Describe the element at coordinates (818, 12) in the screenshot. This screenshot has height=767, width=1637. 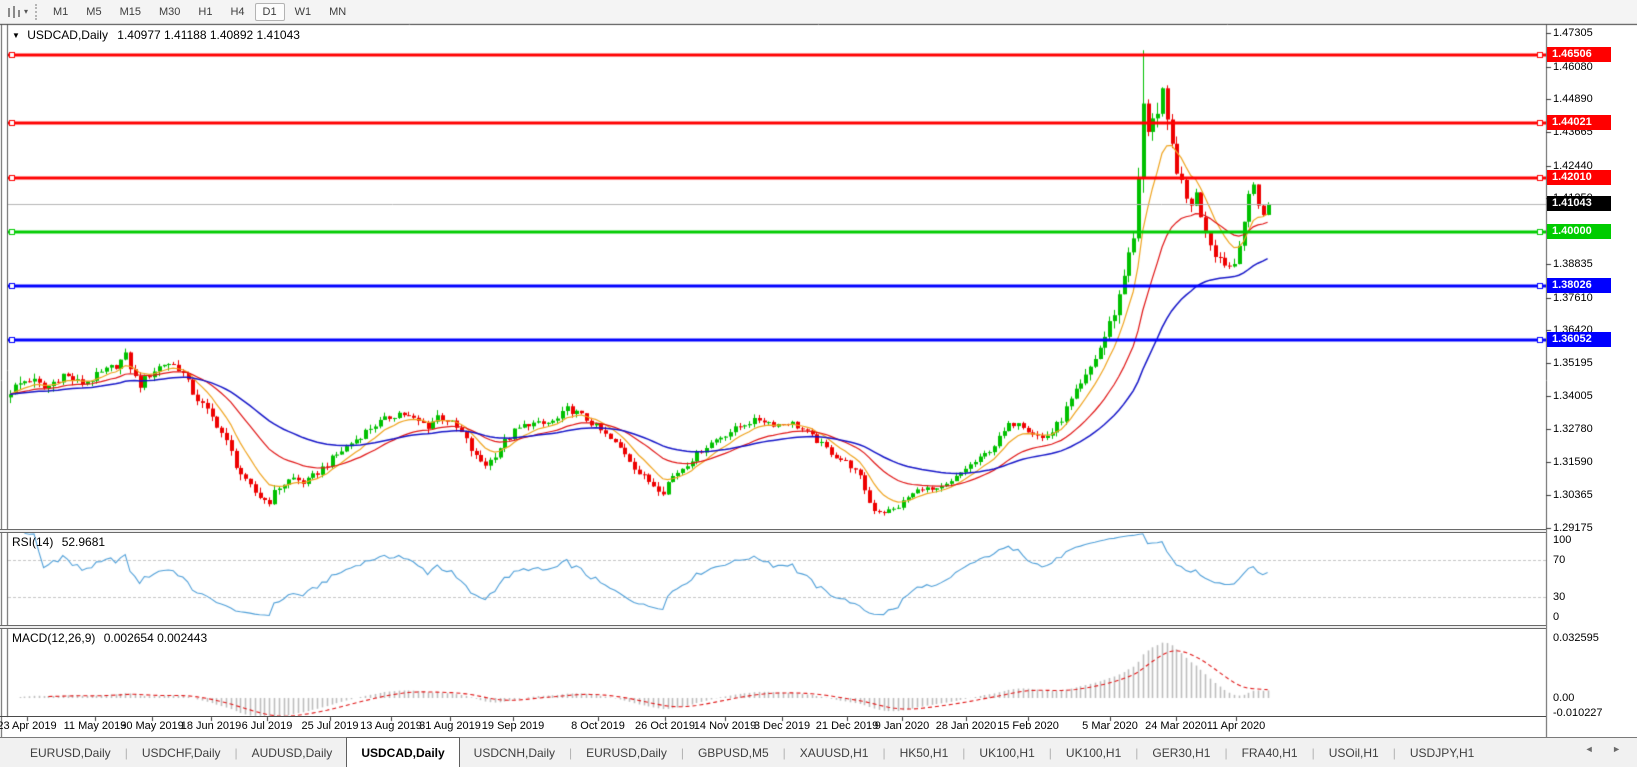
I see `timeframe-toolbar: ▾ M1 M5 M15 M30 H1 H4 D1 W1 MN` at that location.